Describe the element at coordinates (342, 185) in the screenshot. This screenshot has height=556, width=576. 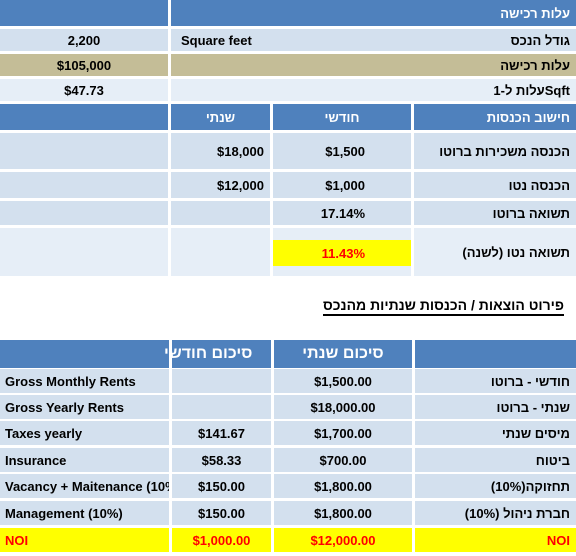
I see `net-income-monthly: $1,000` at that location.